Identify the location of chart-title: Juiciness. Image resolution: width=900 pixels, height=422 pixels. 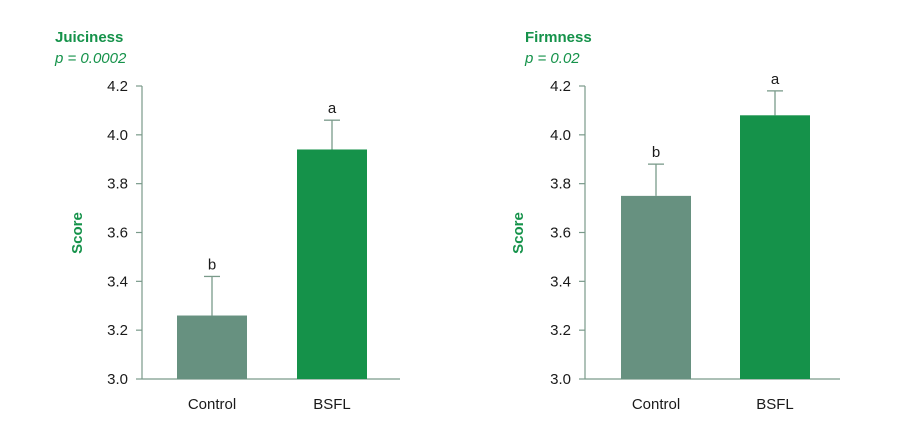
(89, 37).